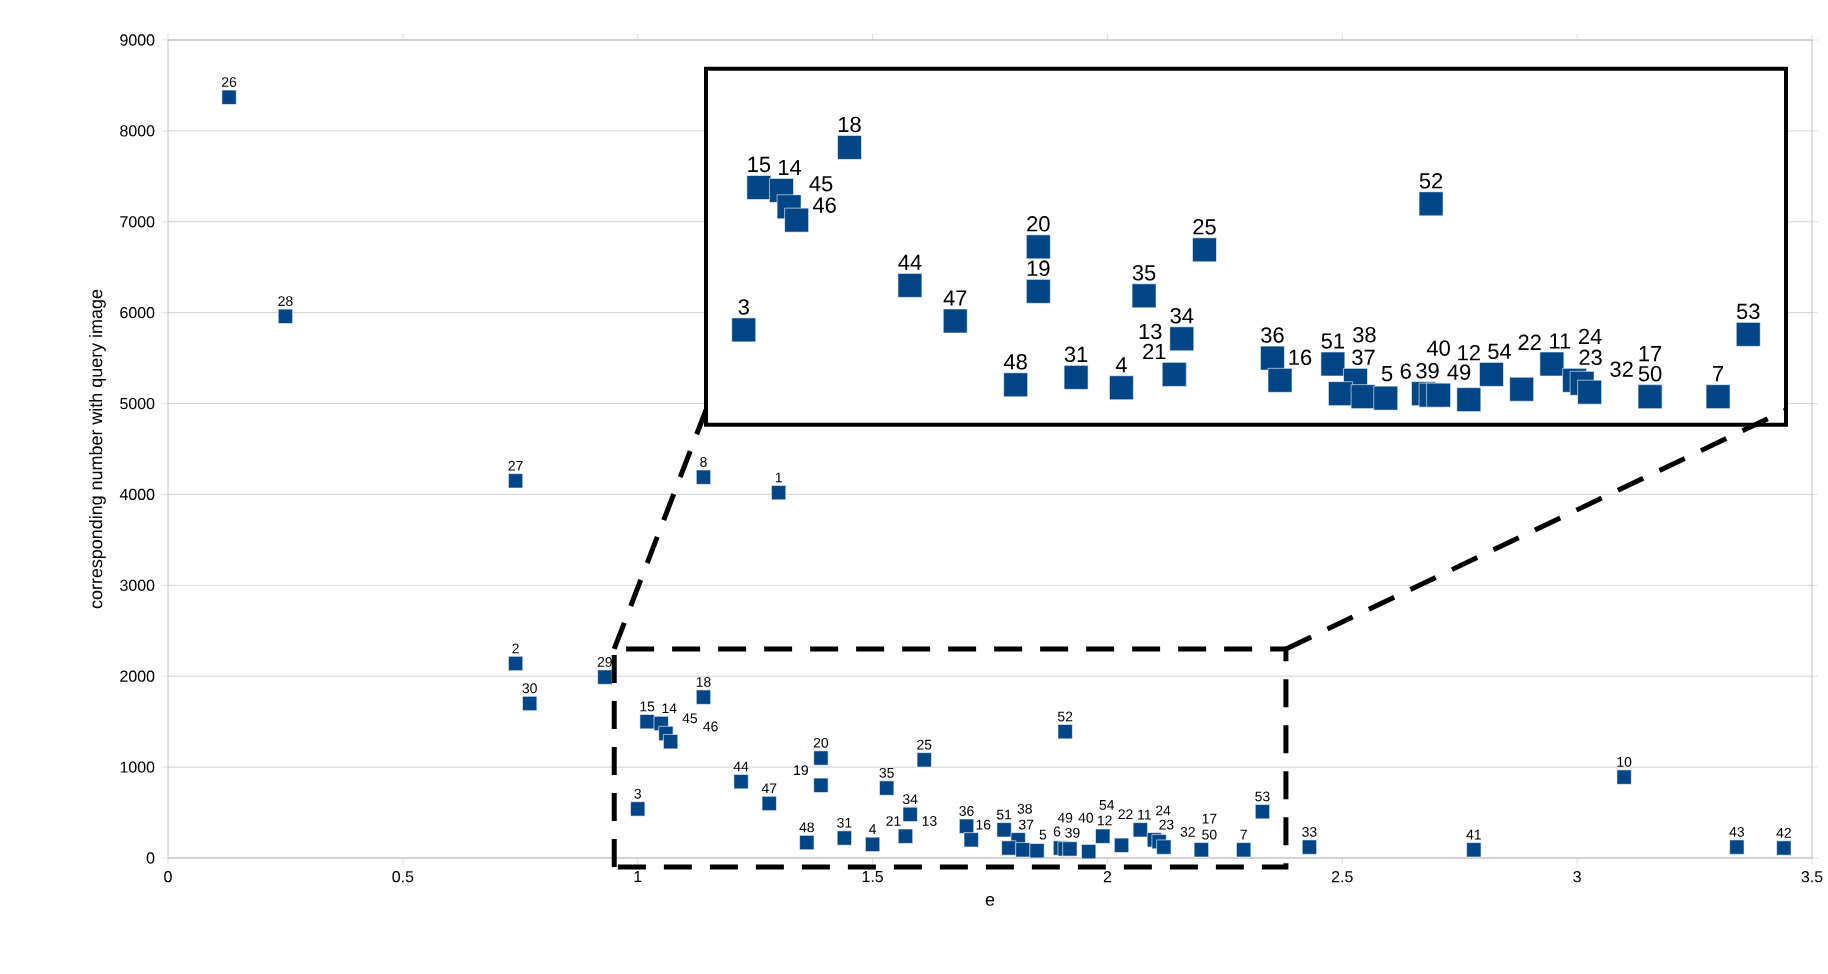 This screenshot has width=1828, height=974. Describe the element at coordinates (1621, 369) in the screenshot. I see `text: 32` at that location.